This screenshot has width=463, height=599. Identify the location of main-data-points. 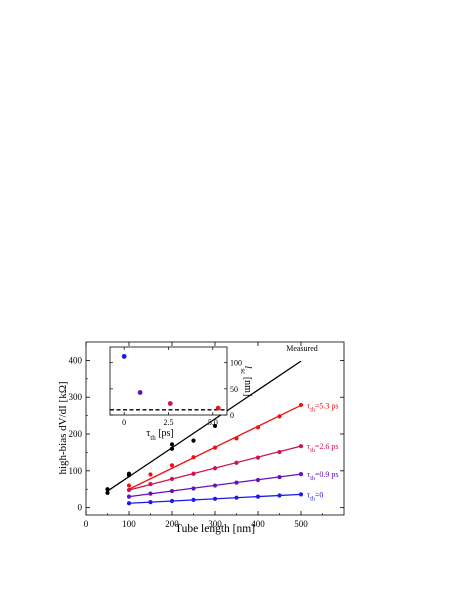
(204, 454).